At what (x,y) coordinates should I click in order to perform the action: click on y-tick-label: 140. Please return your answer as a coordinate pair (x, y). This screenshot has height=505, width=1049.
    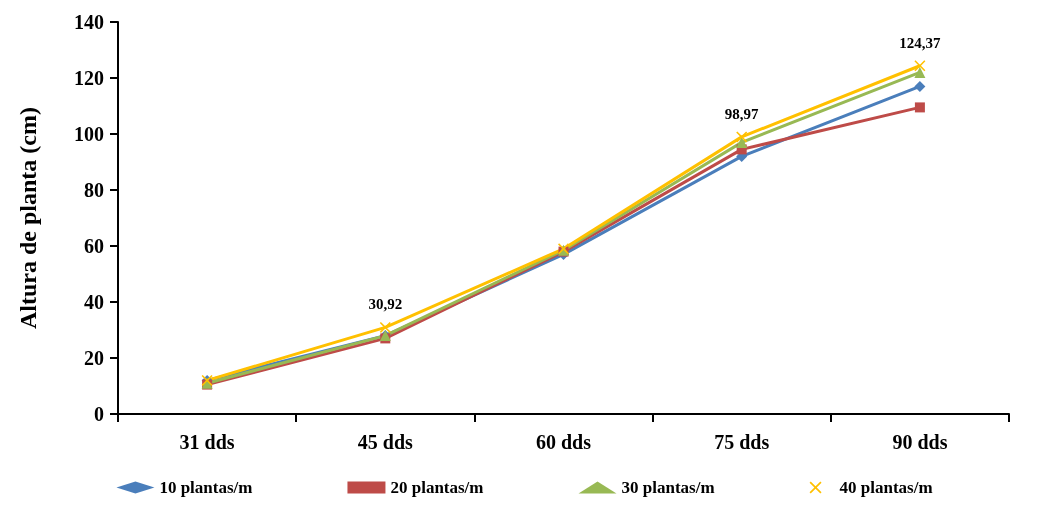
    Looking at the image, I should click on (89, 22).